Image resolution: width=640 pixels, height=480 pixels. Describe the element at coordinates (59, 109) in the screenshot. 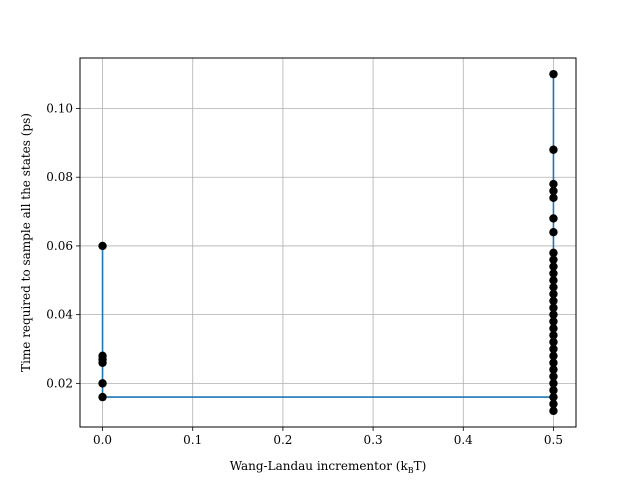

I see `y-tick-label: 0.10` at that location.